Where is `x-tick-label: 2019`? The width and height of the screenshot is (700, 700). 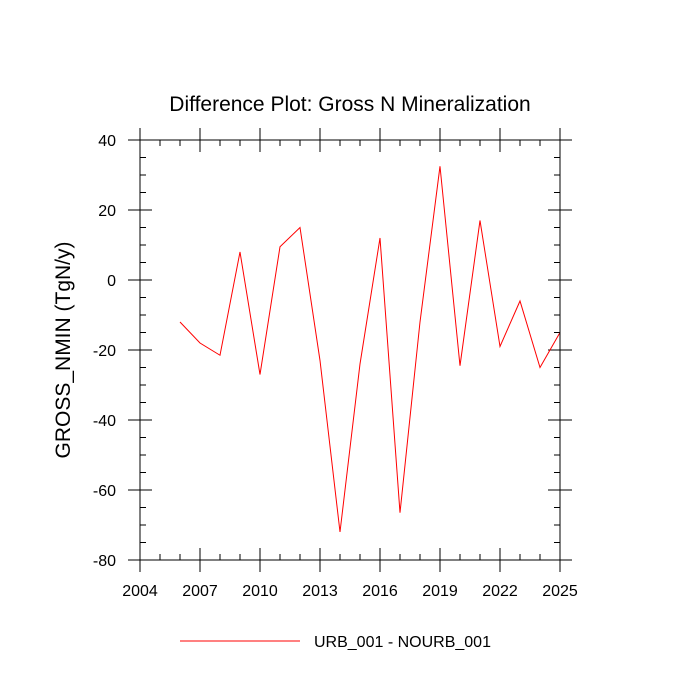
x-tick-label: 2019 is located at coordinates (440, 591).